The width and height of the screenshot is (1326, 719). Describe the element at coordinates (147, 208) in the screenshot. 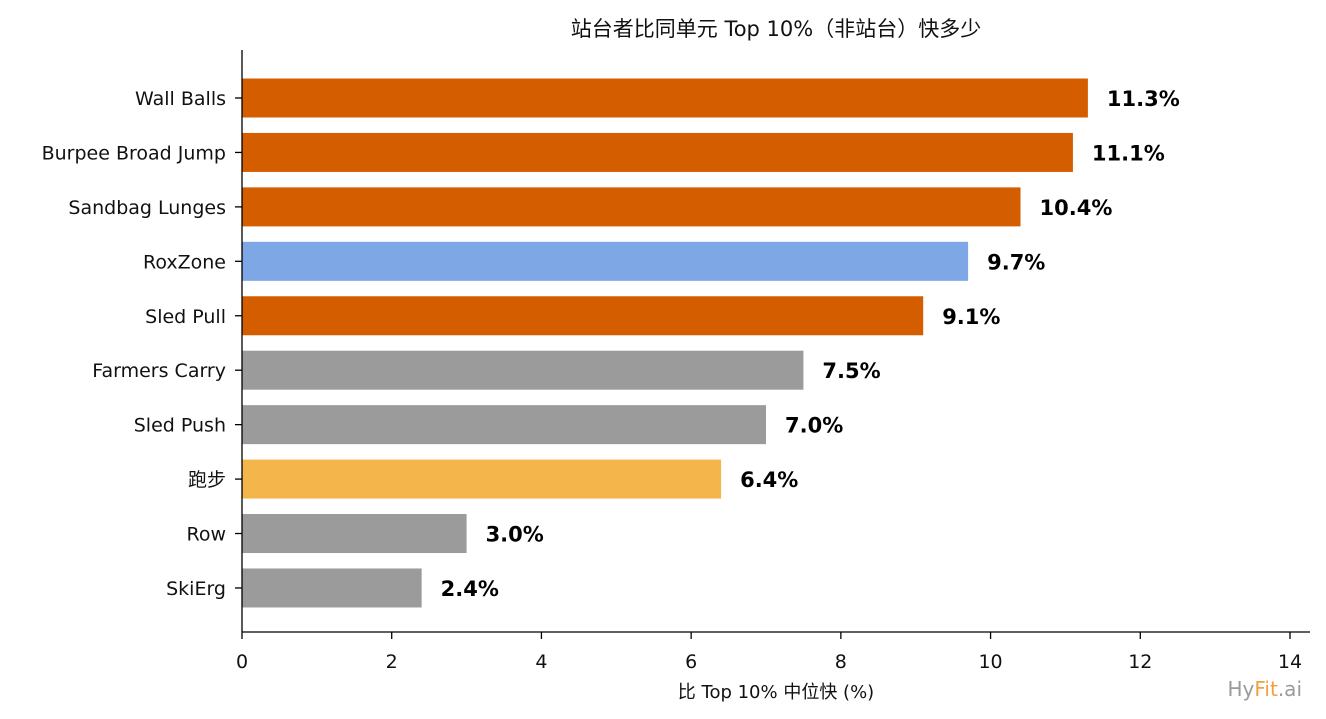

I see `category-label: Sandbag Lunges` at that location.